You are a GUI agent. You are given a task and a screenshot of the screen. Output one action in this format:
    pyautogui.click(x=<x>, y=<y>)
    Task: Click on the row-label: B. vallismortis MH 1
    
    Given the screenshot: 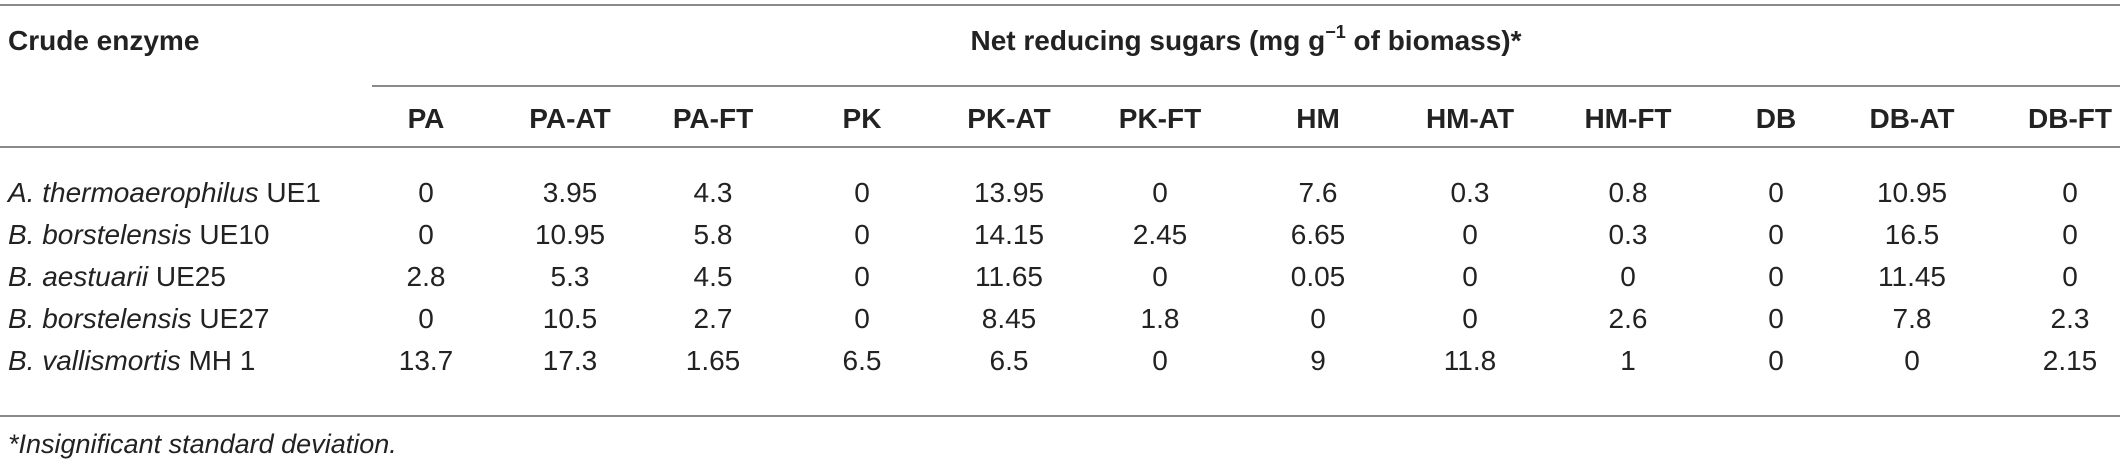 What is the action you would take?
    pyautogui.click(x=131, y=361)
    